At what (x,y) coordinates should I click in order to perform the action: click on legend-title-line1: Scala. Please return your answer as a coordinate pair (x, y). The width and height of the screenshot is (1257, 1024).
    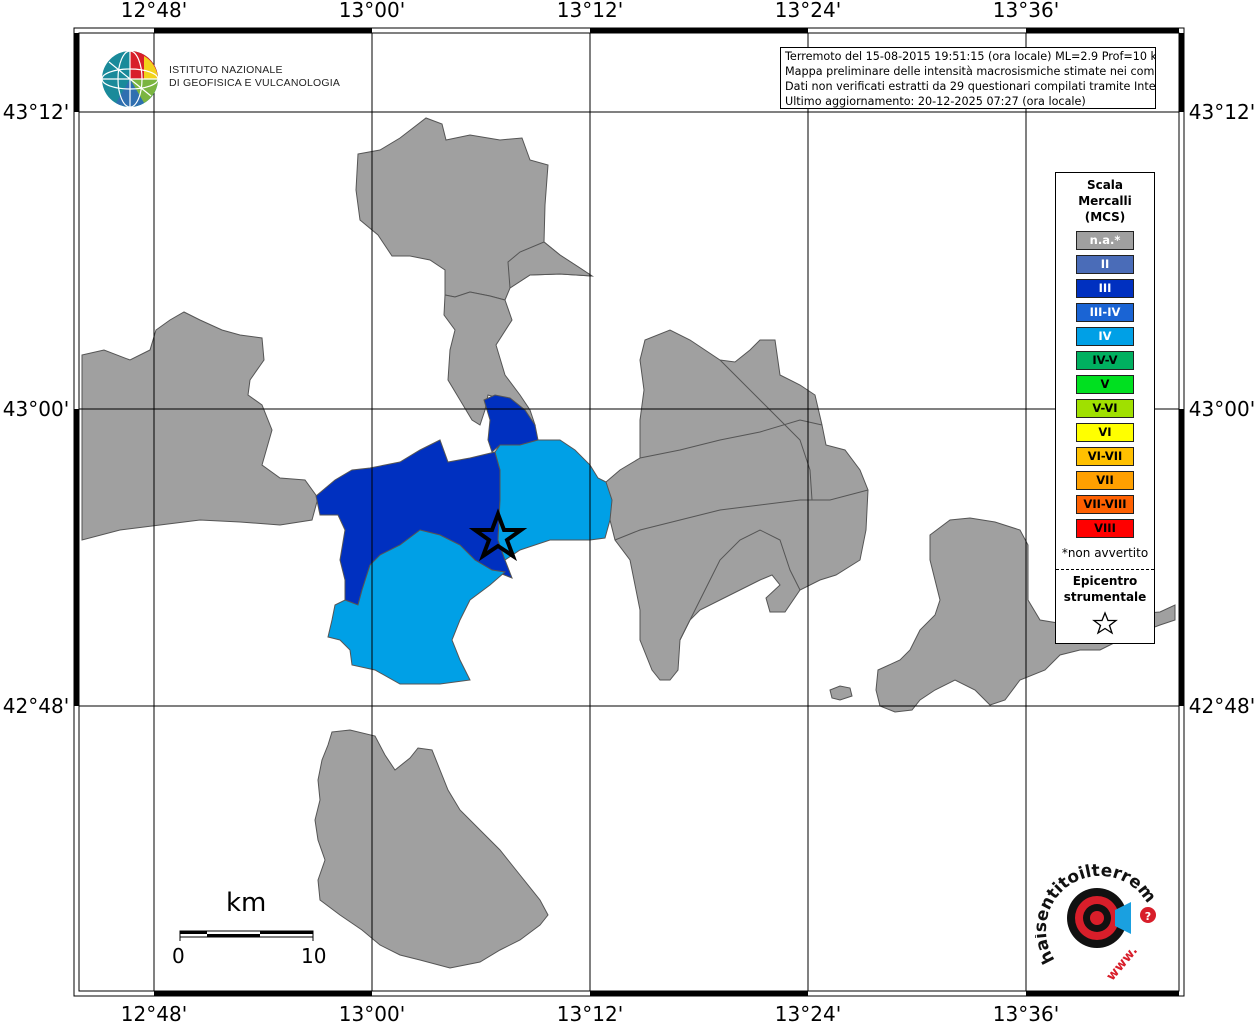
    Looking at the image, I should click on (1105, 185).